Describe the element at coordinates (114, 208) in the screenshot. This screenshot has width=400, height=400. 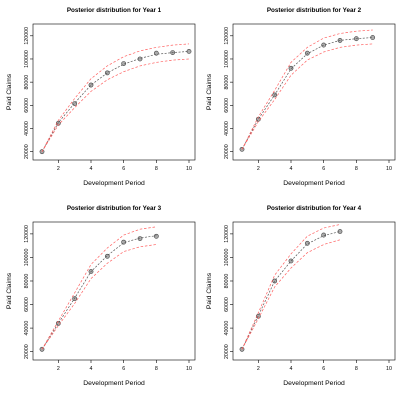
I see `chart-title: Posterior distribution for Year 3` at that location.